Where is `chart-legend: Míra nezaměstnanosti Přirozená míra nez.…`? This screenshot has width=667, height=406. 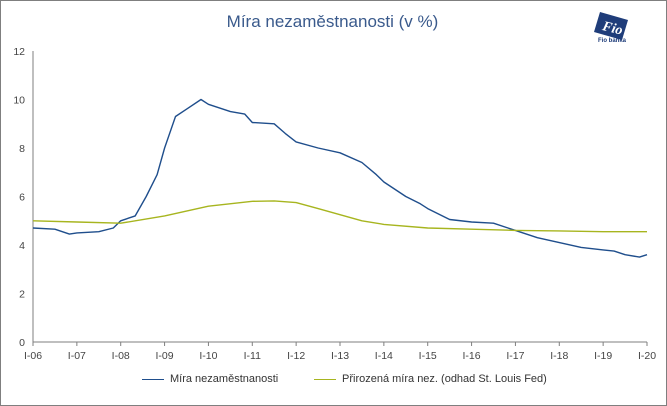
chart-legend: Míra nezaměstnanosti Přirozená míra nez.… is located at coordinates (332, 383).